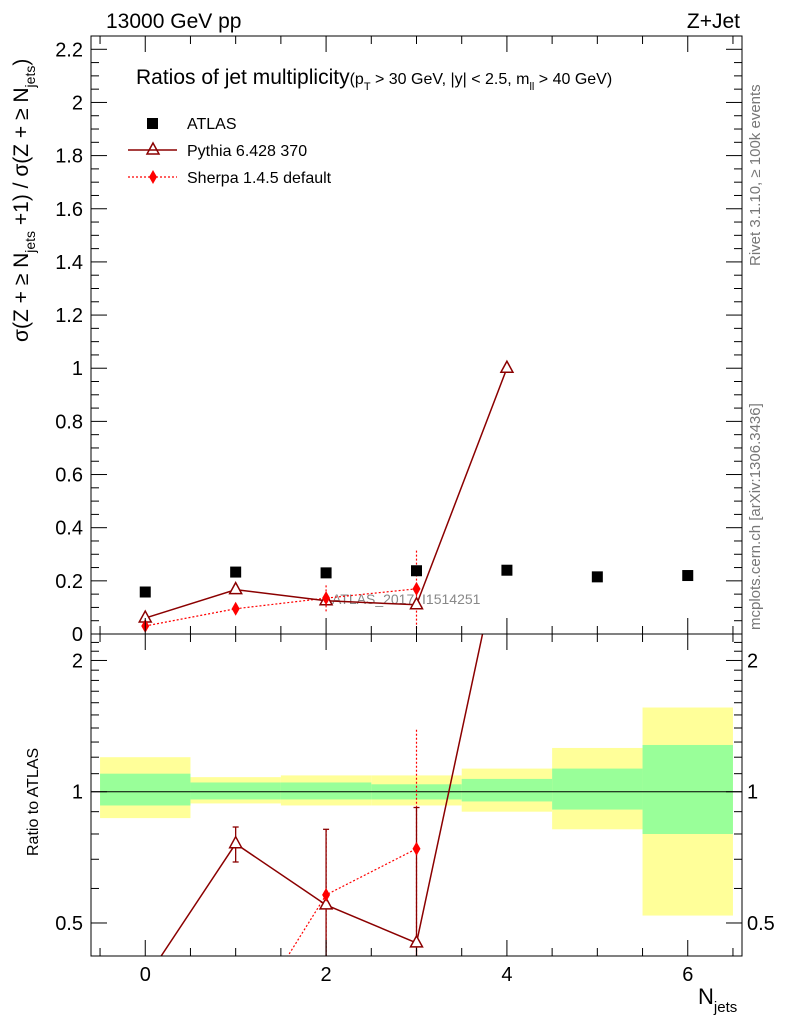 Image resolution: width=786 pixels, height=1024 pixels. Describe the element at coordinates (153, 177) in the screenshot. I see `legend-sherpa-marker` at that location.